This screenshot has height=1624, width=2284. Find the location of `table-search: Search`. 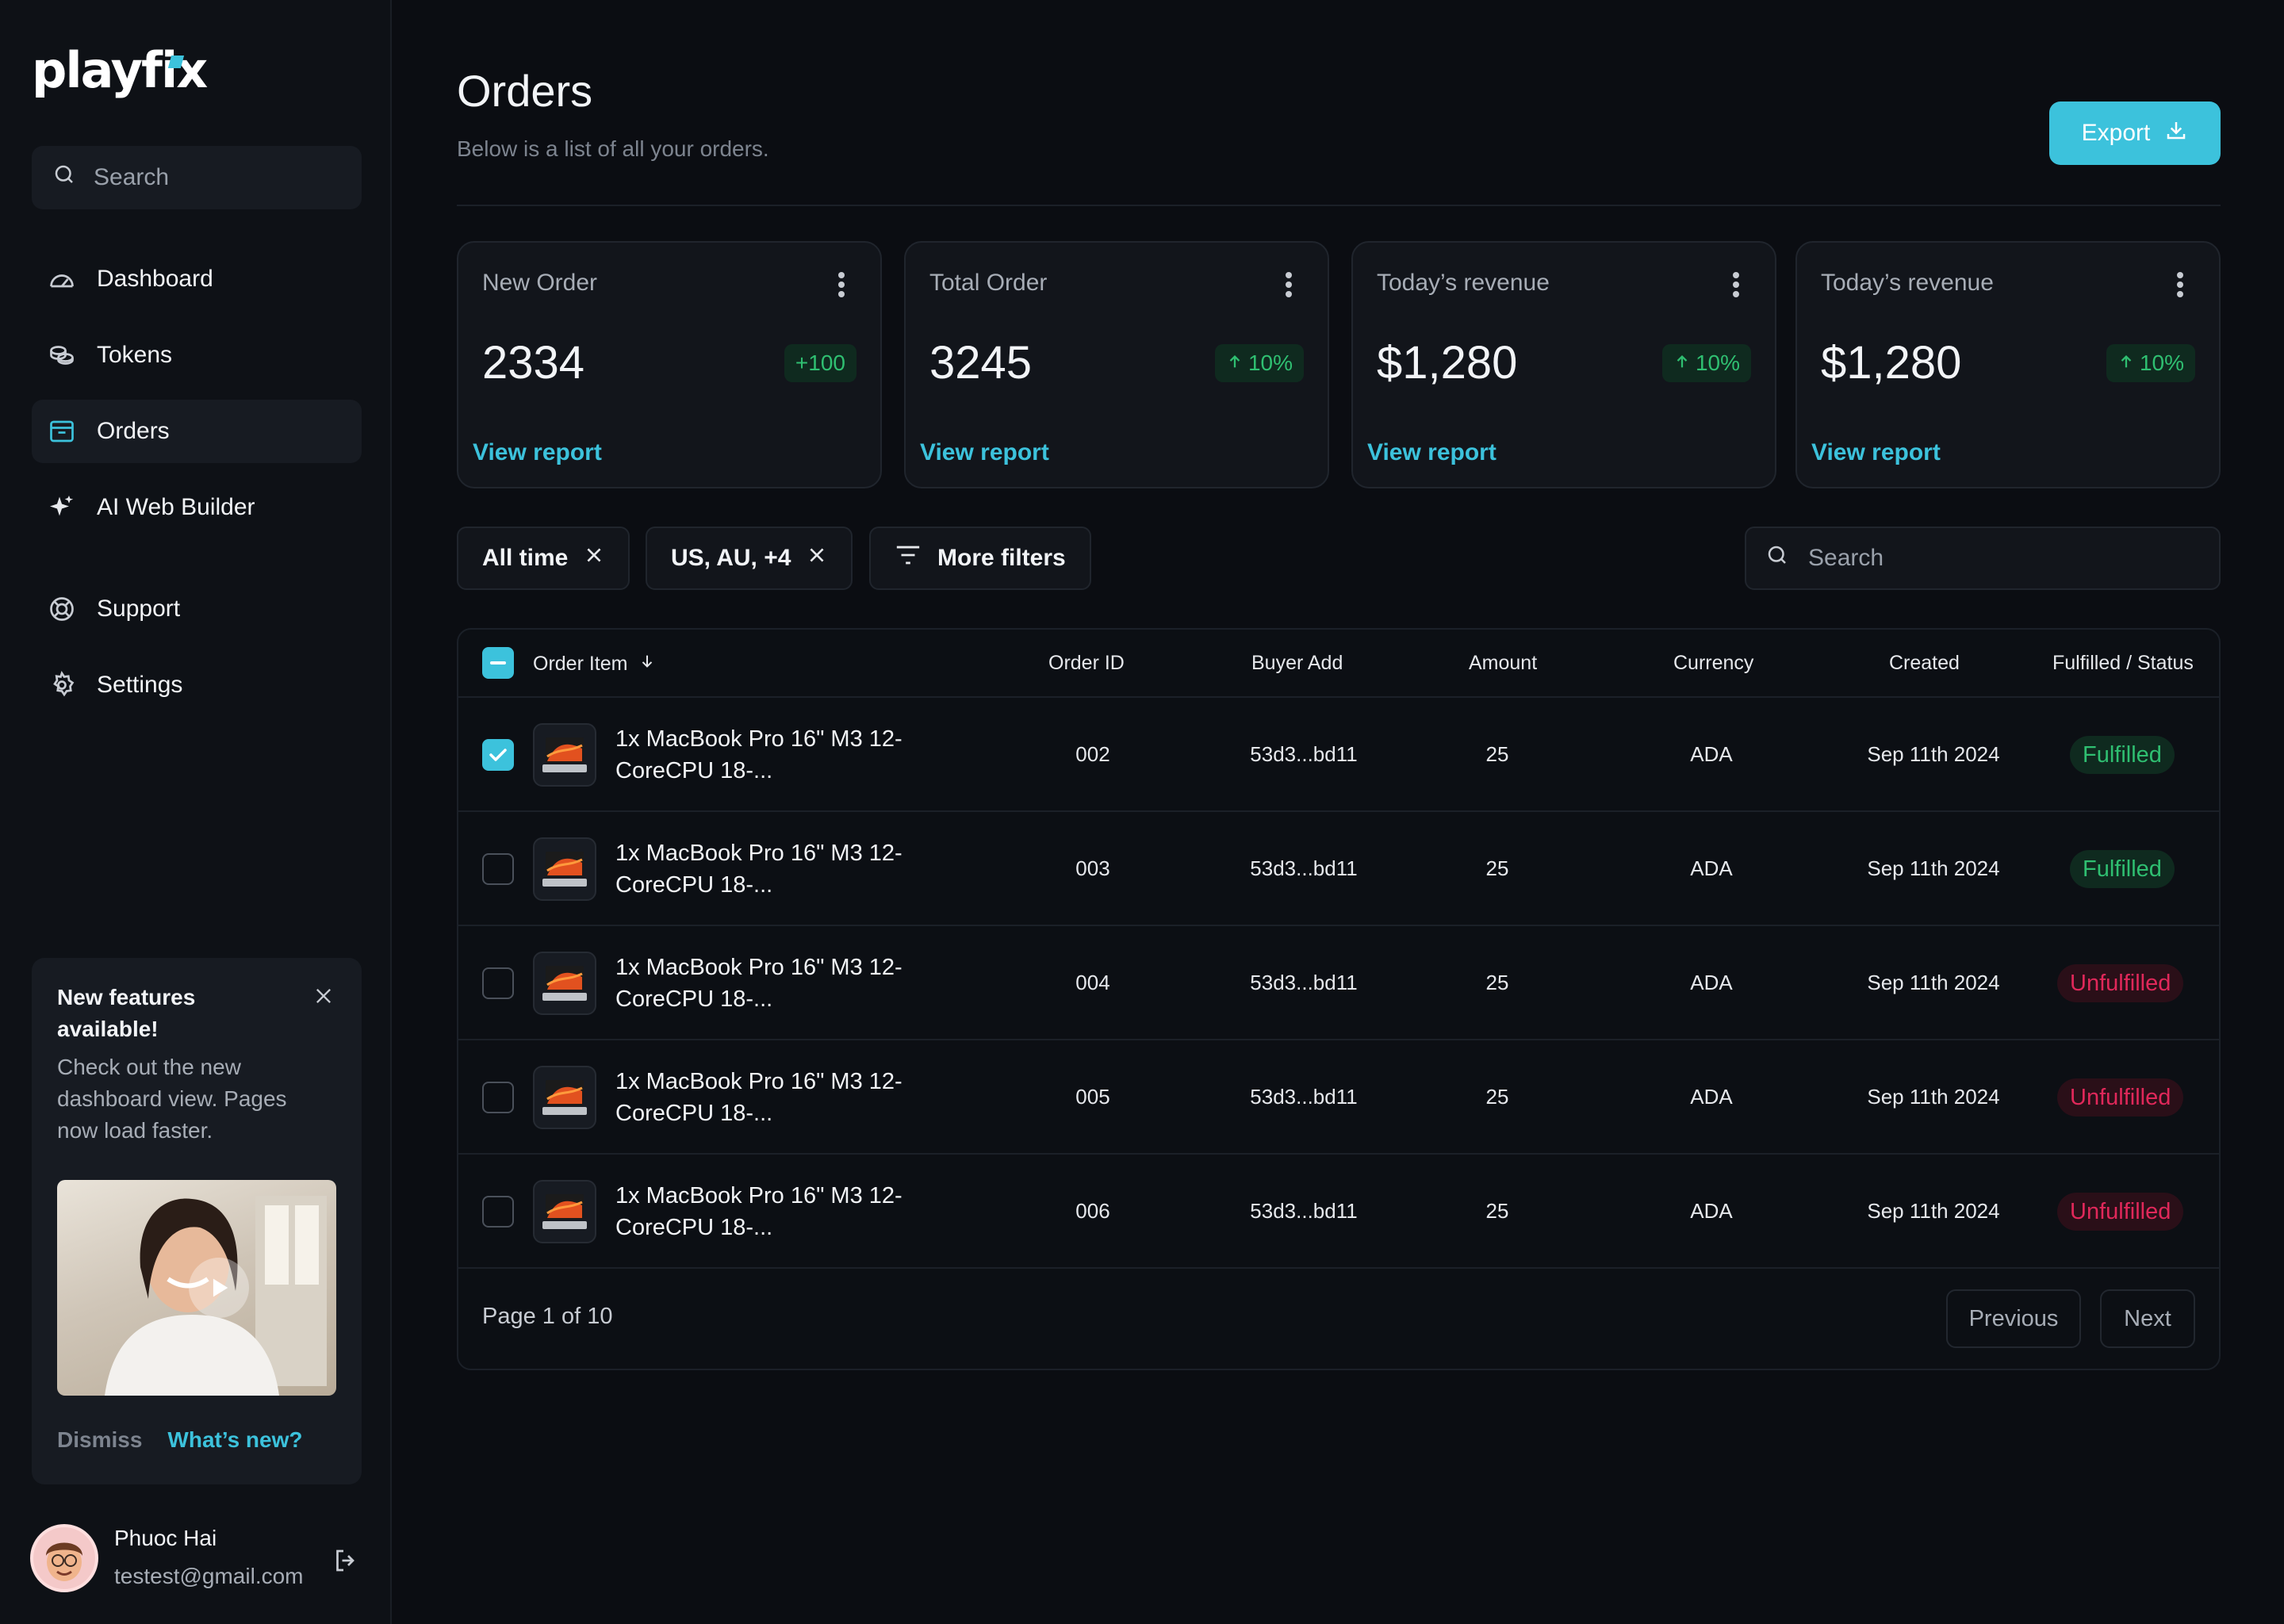

table-search: Search is located at coordinates (1983, 558).